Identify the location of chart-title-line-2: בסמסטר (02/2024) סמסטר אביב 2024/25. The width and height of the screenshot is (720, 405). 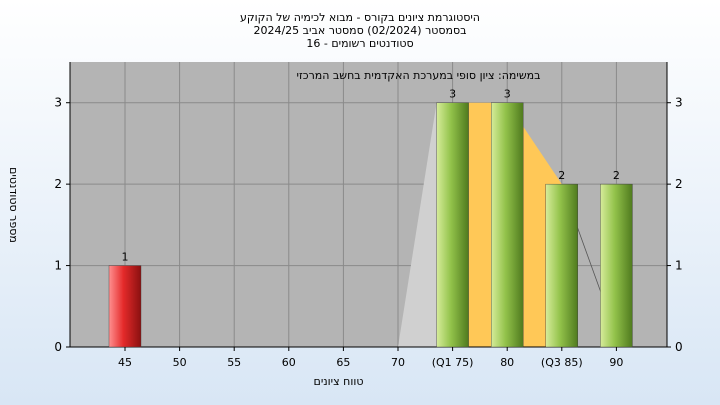
(360, 30).